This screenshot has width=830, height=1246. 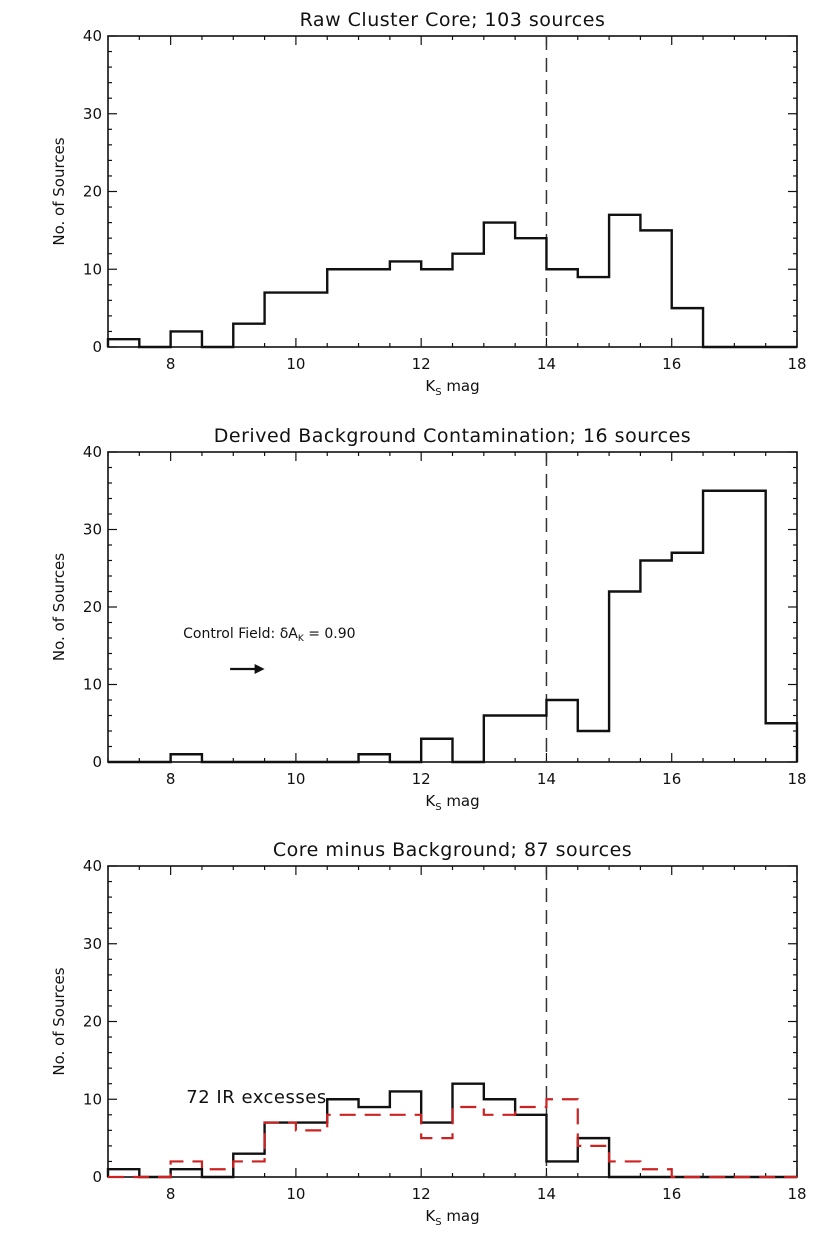 I want to click on annotation-control-field: Control Field: δAK = 0.90, so click(x=269, y=635).